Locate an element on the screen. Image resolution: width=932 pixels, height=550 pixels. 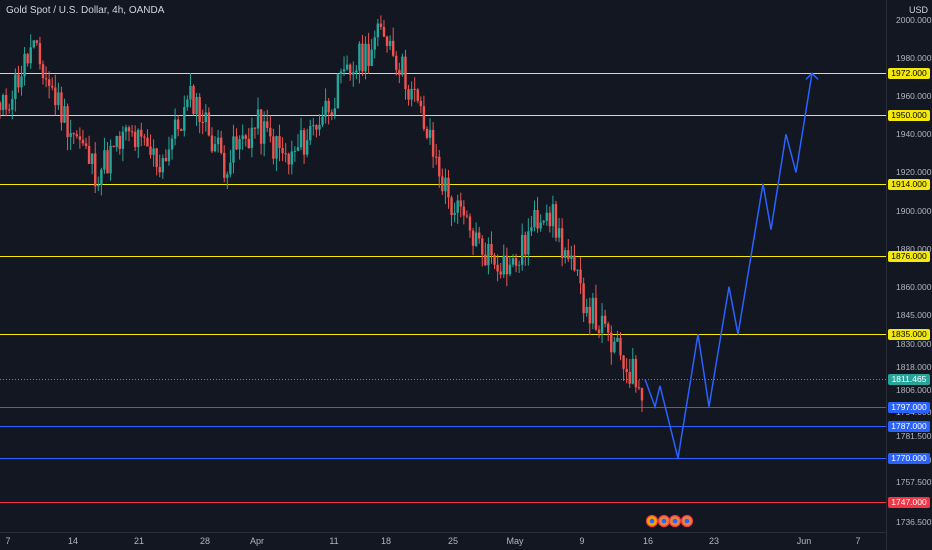
time-tick-label: 25 is located at coordinates (453, 541).